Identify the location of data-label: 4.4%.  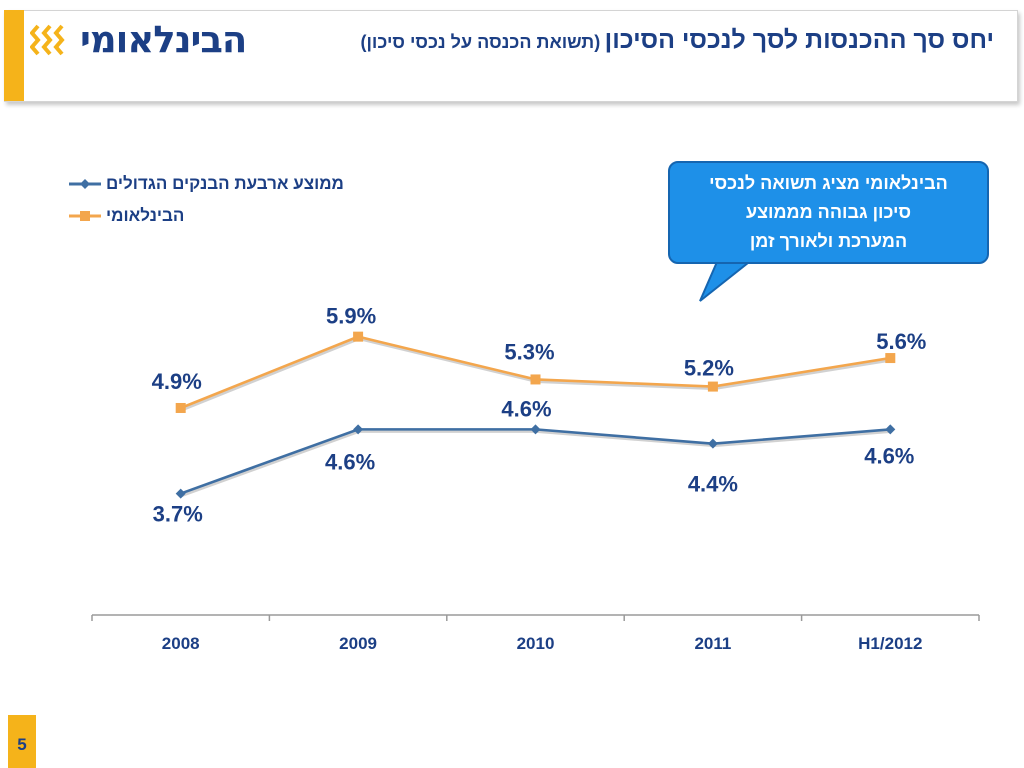
(713, 484).